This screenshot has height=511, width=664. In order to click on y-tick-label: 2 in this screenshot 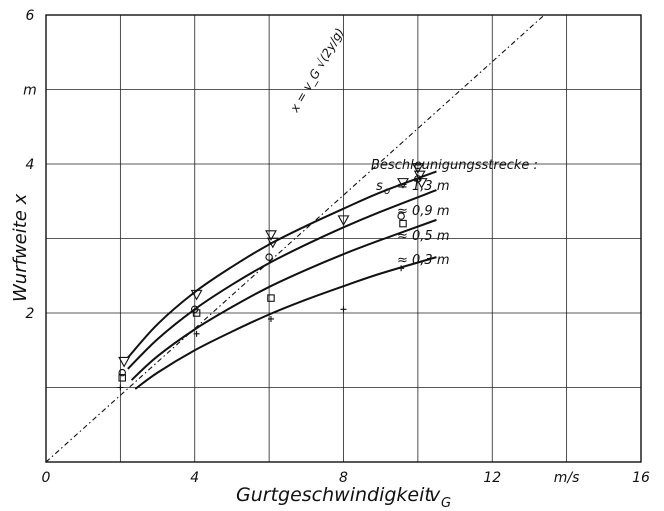, I will do `click(30, 314)`.